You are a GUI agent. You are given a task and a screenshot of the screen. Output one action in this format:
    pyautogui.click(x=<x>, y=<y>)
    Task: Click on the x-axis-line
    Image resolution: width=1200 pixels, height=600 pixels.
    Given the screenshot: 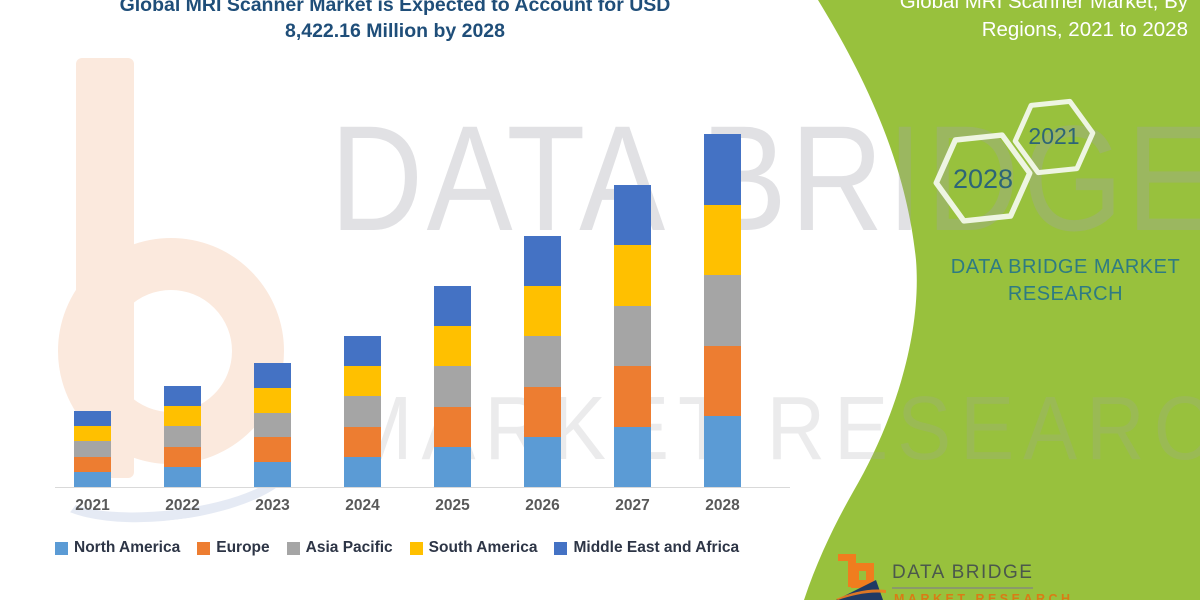 What is the action you would take?
    pyautogui.click(x=422, y=487)
    